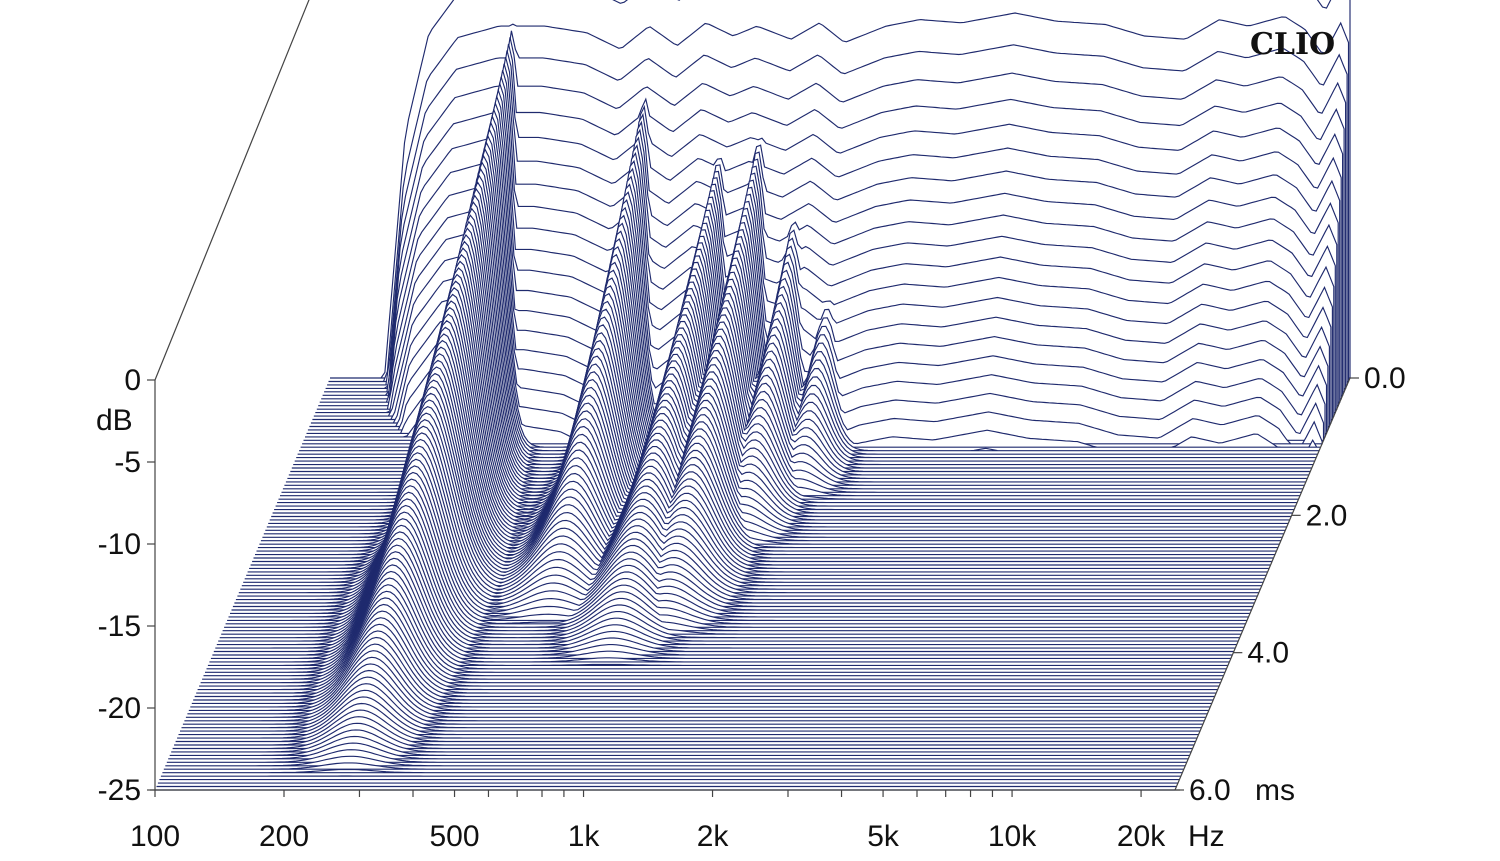  What do you see at coordinates (127, 462) in the screenshot?
I see `y-tick-label: -5` at bounding box center [127, 462].